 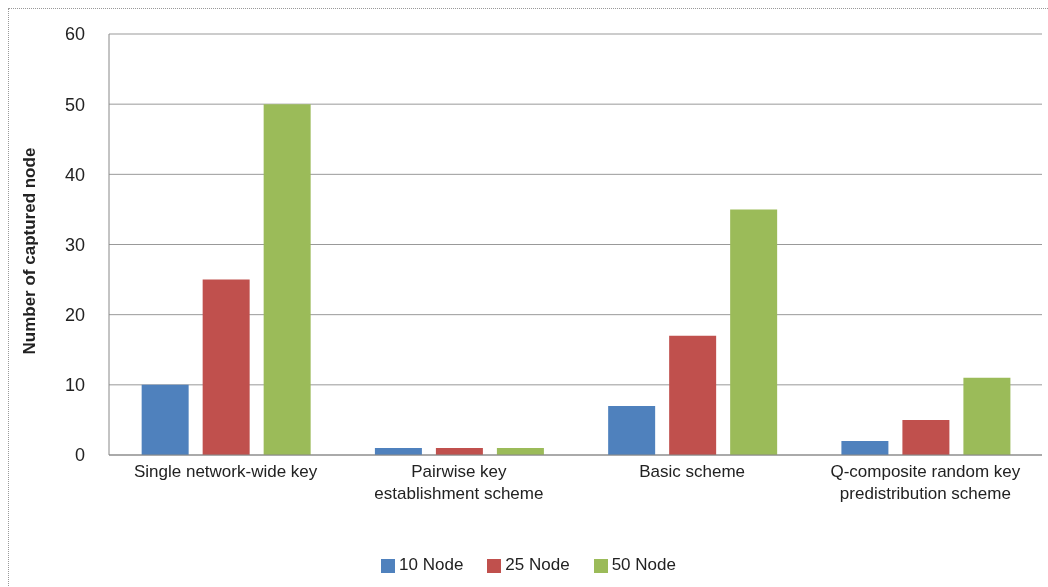 I want to click on x-tick-label: Pairwise key establishment scheme, so click(x=459, y=482).